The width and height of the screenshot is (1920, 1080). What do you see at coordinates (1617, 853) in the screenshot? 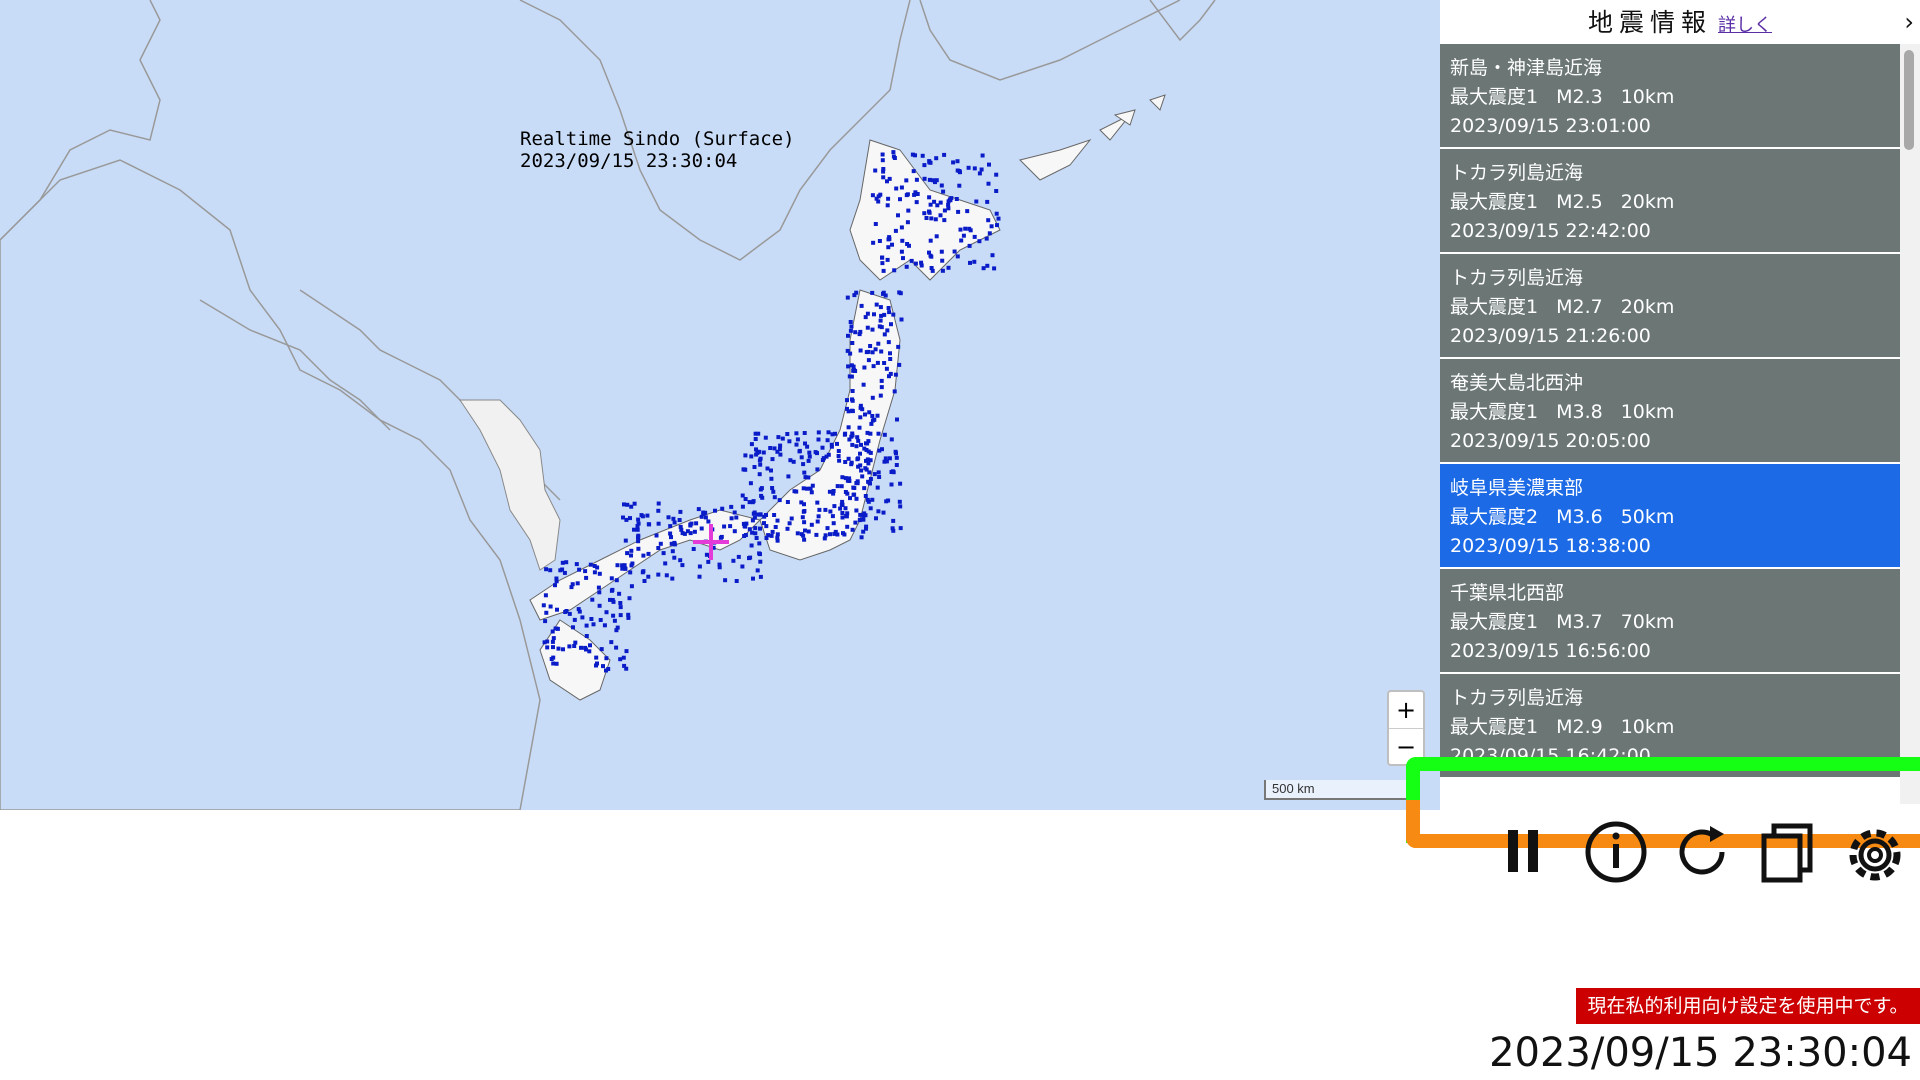
I see `info-icon` at bounding box center [1617, 853].